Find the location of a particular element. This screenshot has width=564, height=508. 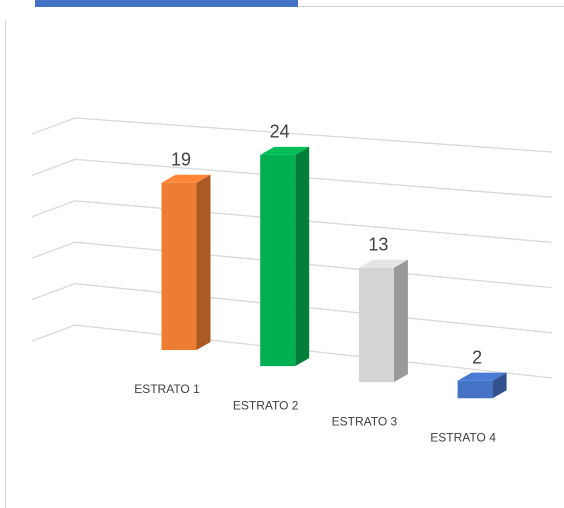

value-label: 13 is located at coordinates (378, 245).